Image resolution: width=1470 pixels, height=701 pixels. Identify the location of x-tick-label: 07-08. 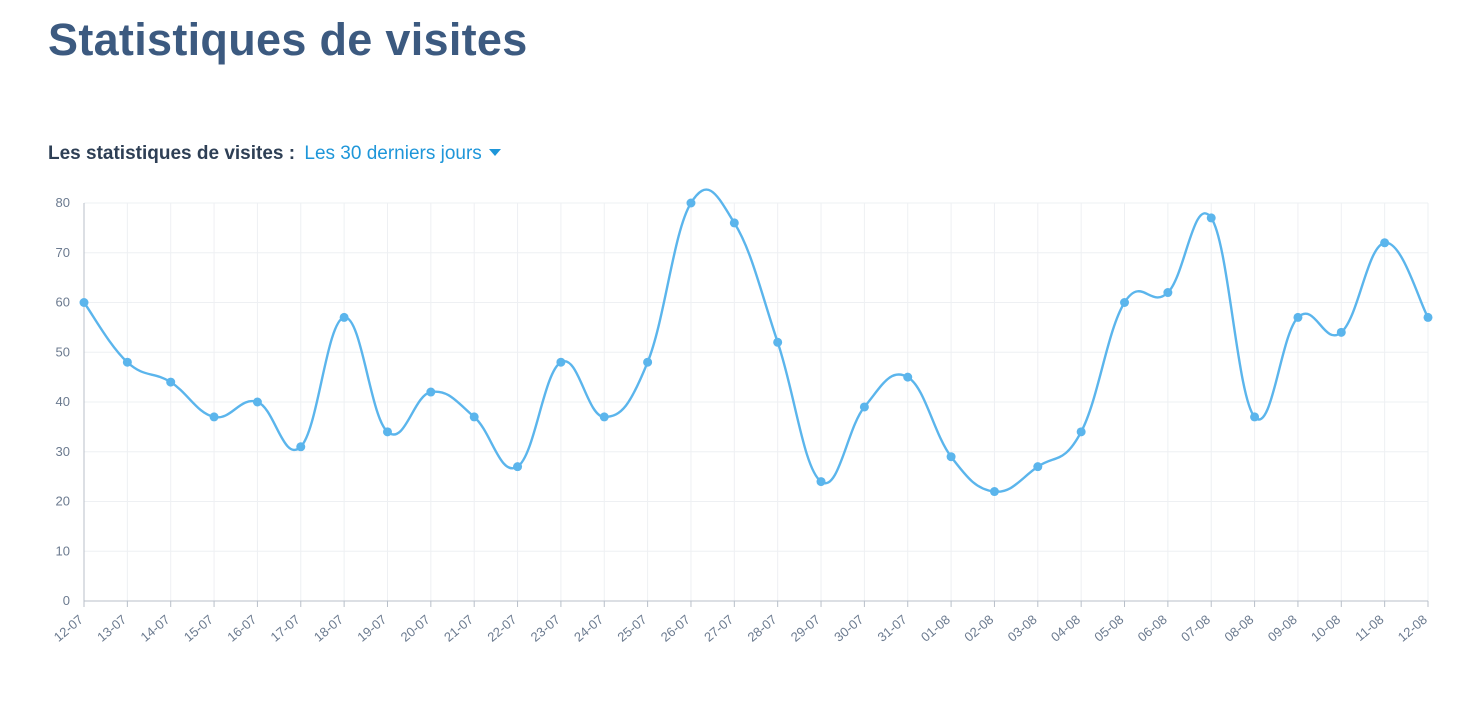
(1195, 628).